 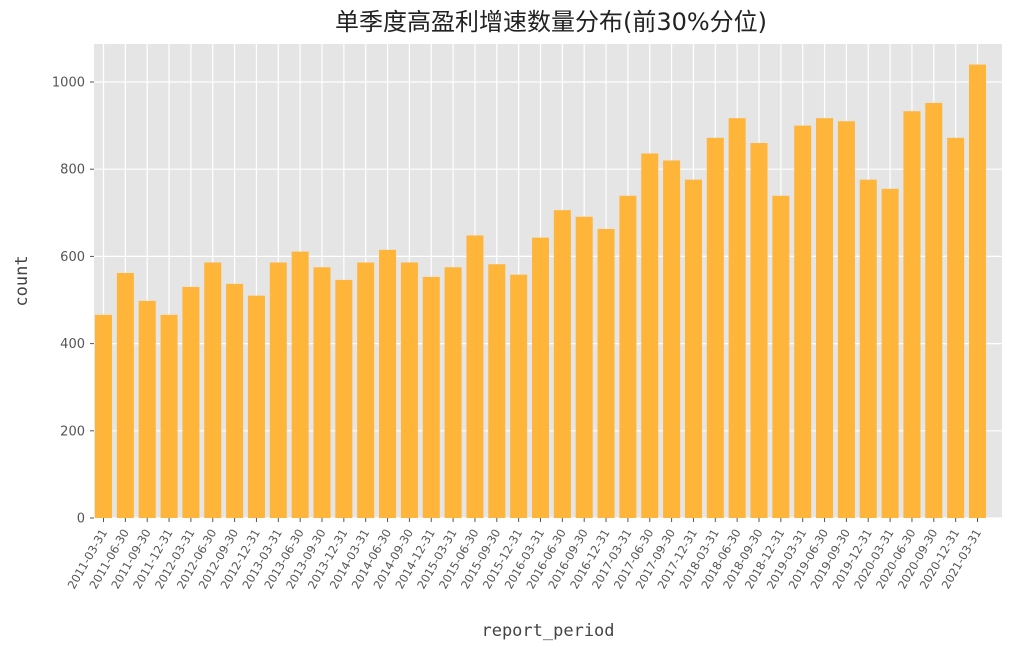 What do you see at coordinates (72, 344) in the screenshot?
I see `y-tick-label: 400` at bounding box center [72, 344].